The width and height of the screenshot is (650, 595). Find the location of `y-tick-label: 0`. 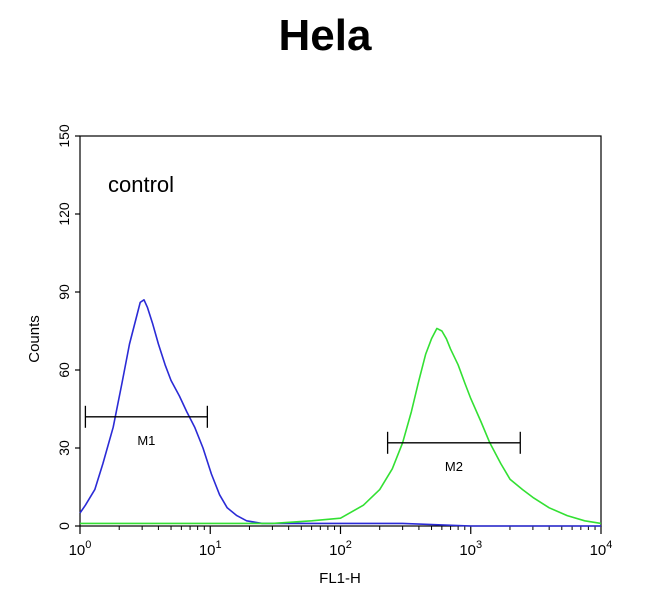

y-tick-label: 0 is located at coordinates (64, 526).